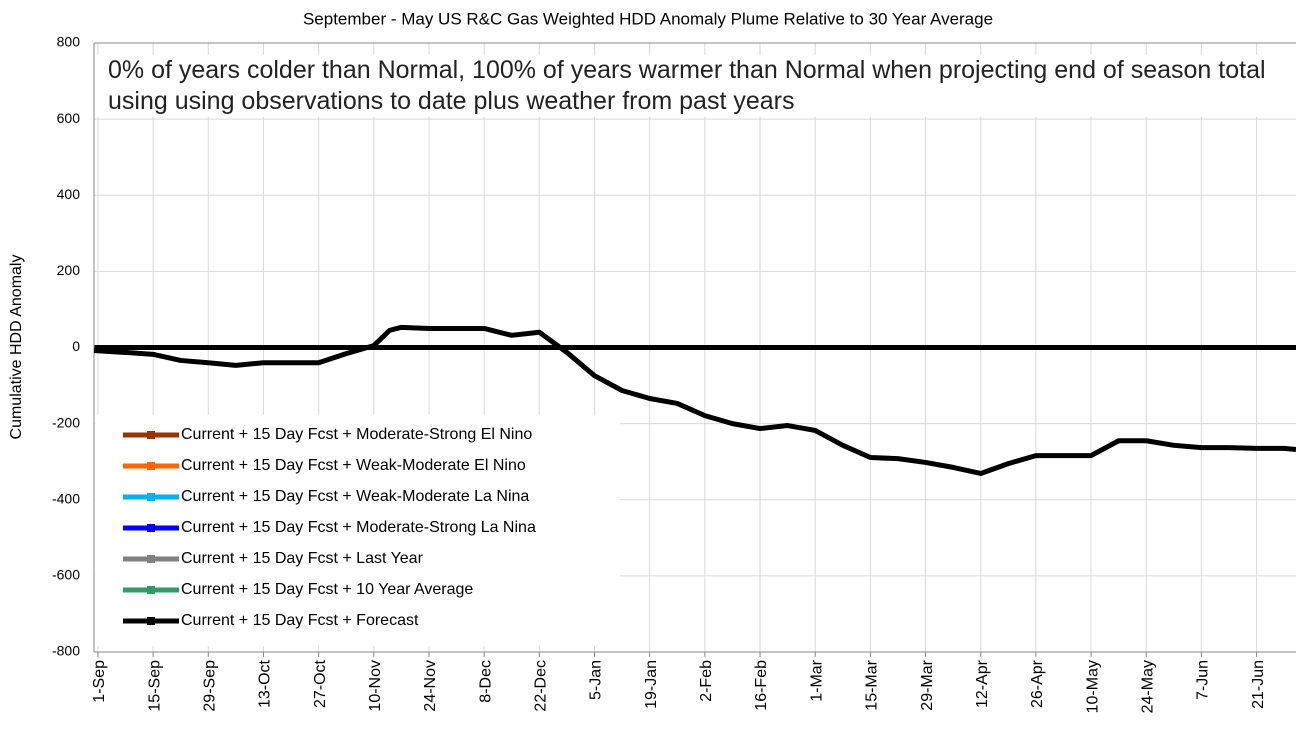 The image size is (1296, 742). What do you see at coordinates (154, 686) in the screenshot?
I see `x-tick-label: 15-Sep` at bounding box center [154, 686].